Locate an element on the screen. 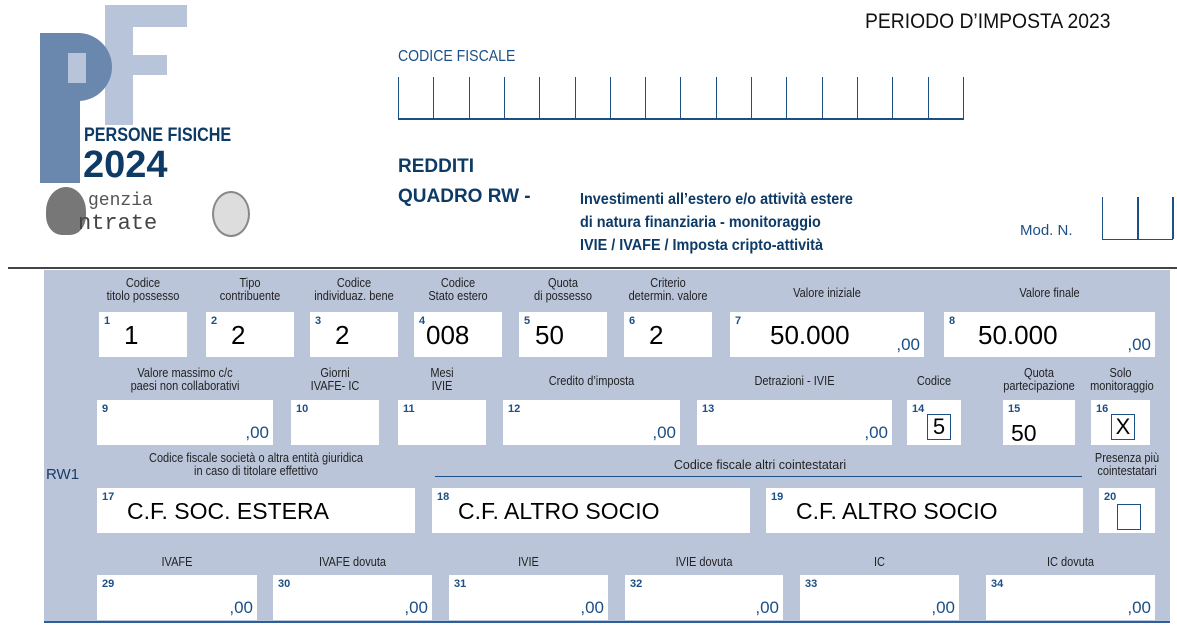 The width and height of the screenshot is (1177, 632). field-11: 11 is located at coordinates (442, 422).